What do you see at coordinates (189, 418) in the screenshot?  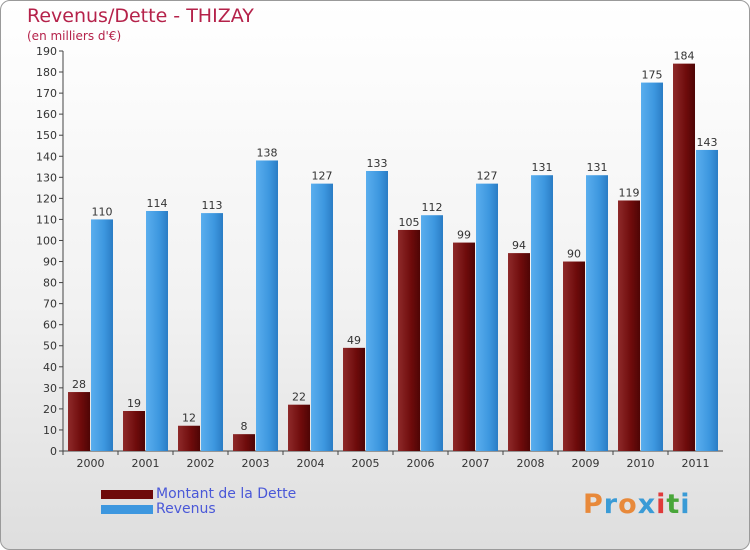 I see `data-label: 12` at bounding box center [189, 418].